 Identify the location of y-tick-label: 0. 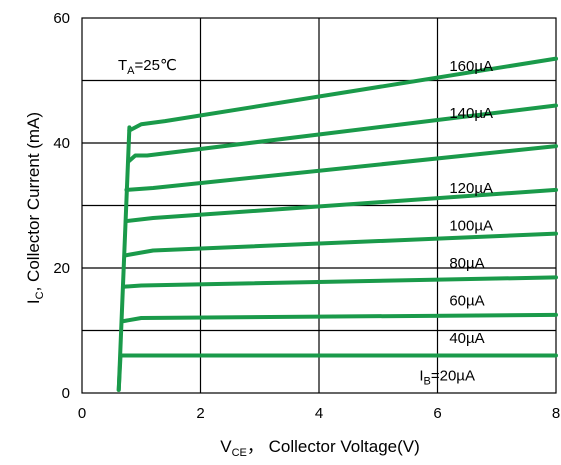
(66, 393).